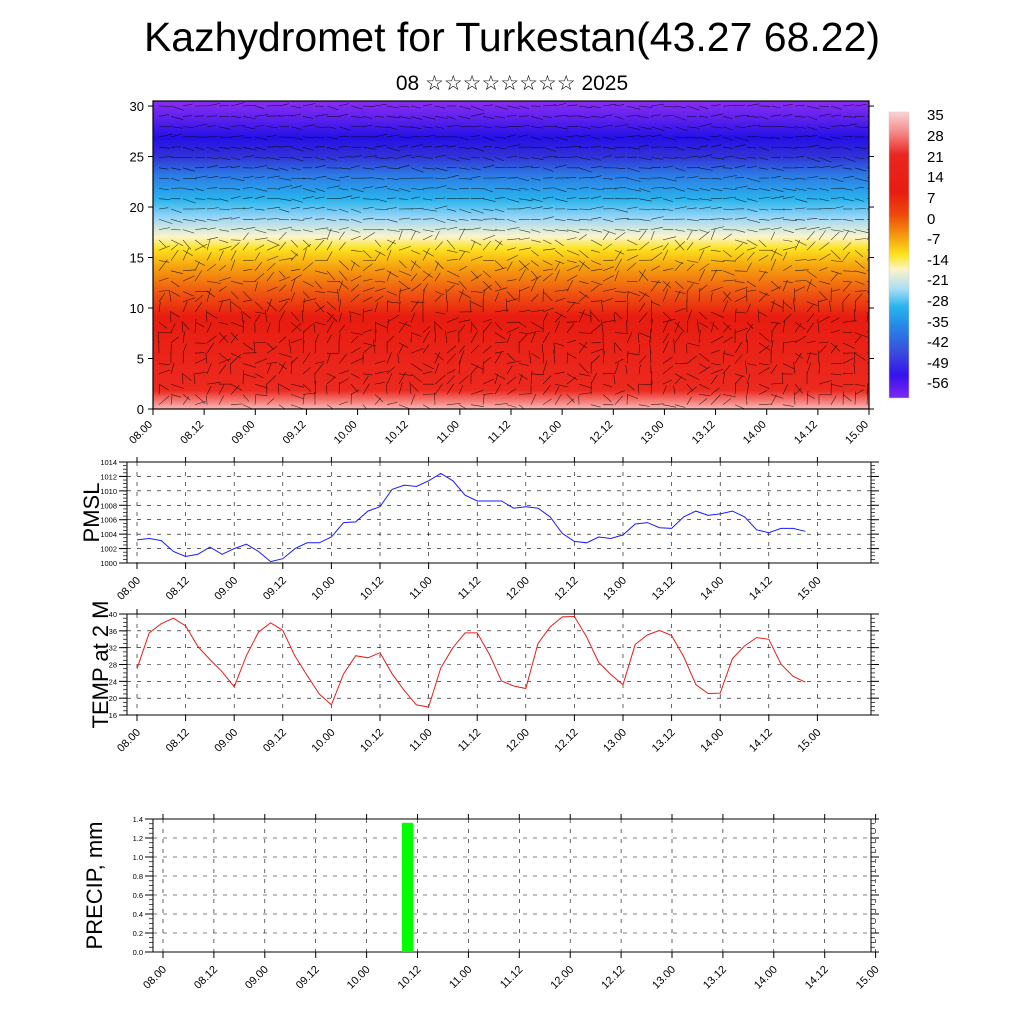  Describe the element at coordinates (113, 681) in the screenshot. I see `y-tick-label: 24` at that location.